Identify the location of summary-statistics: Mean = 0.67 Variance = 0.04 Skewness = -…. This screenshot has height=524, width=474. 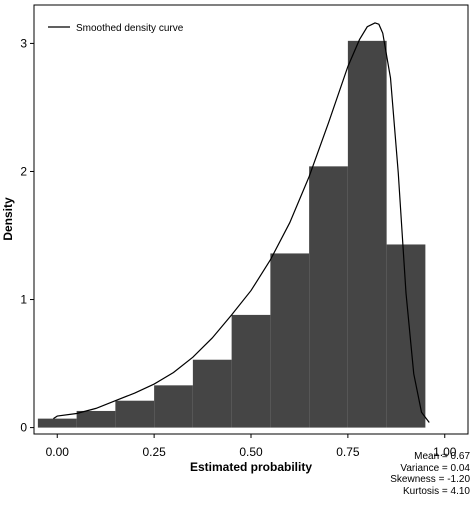
(430, 474).